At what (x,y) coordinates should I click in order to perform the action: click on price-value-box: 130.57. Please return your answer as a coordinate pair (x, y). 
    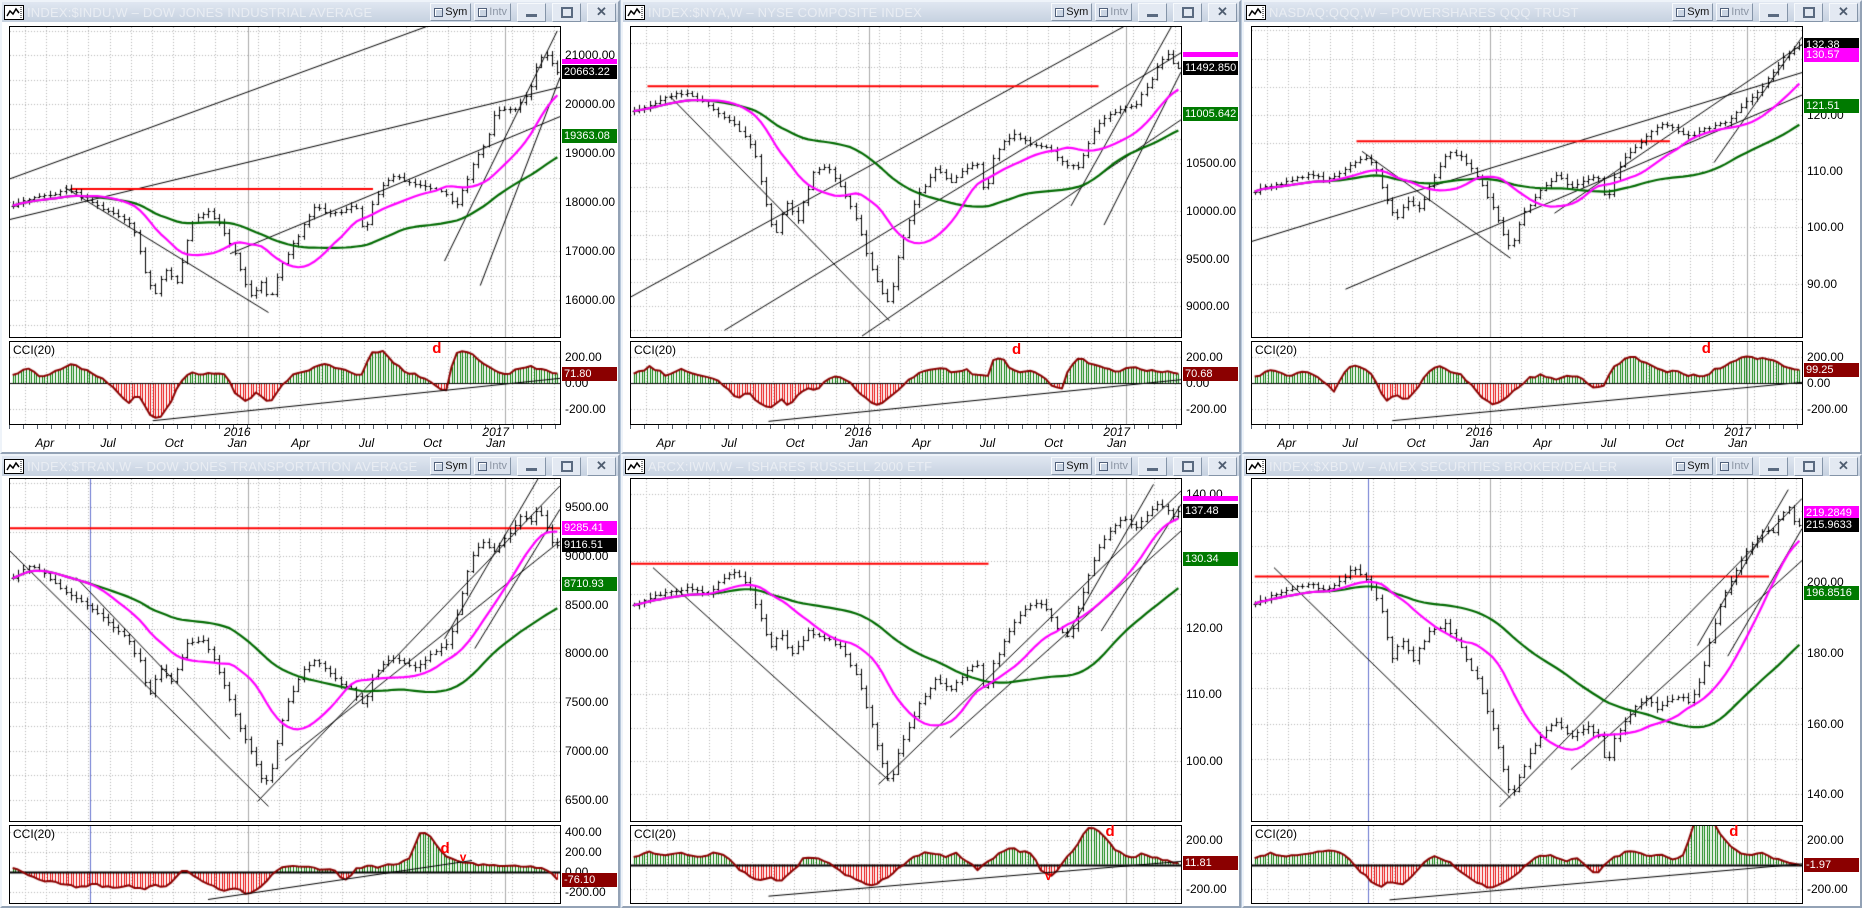
    Looking at the image, I should click on (1831, 55).